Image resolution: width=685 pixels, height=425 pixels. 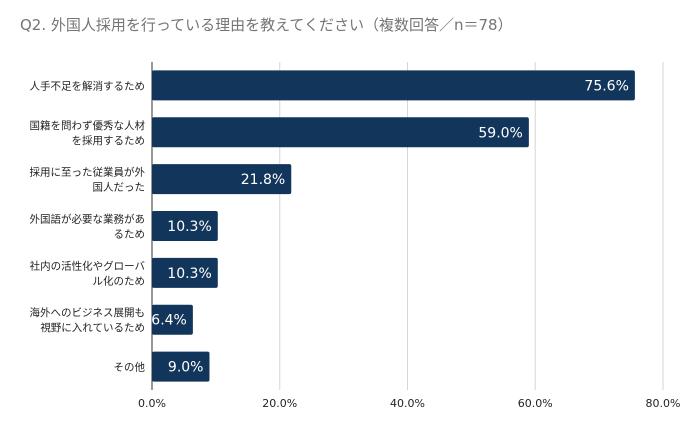 What do you see at coordinates (535, 403) in the screenshot?
I see `x-tick-label: 60.0%` at bounding box center [535, 403].